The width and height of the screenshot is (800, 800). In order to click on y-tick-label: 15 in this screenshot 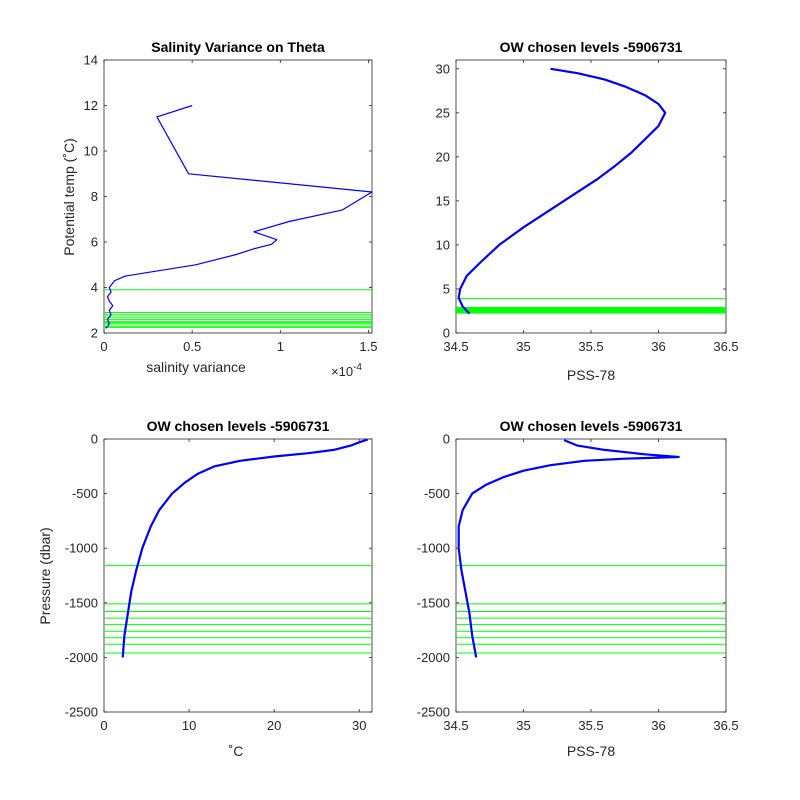, I will do `click(443, 200)`.